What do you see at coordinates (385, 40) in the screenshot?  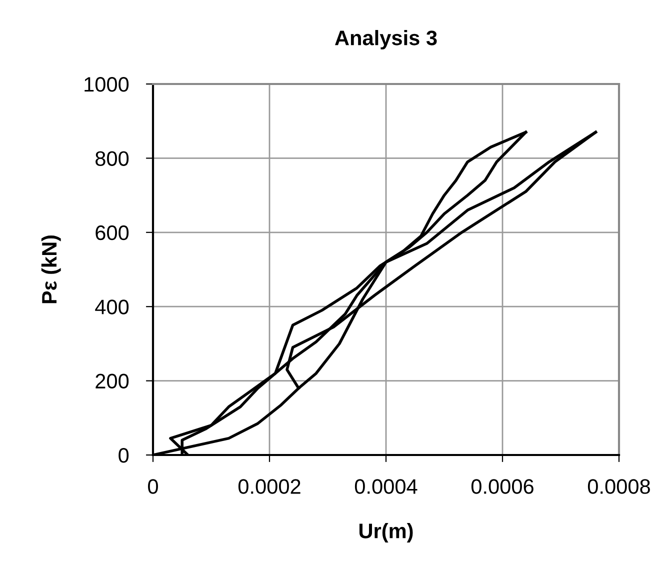 I see `chart-title: Analysis 3` at bounding box center [385, 40].